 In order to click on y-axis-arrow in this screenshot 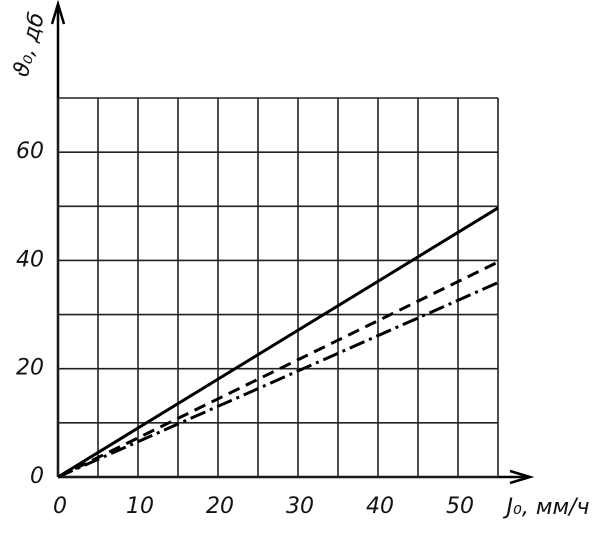, I will do `click(58, 12)`.